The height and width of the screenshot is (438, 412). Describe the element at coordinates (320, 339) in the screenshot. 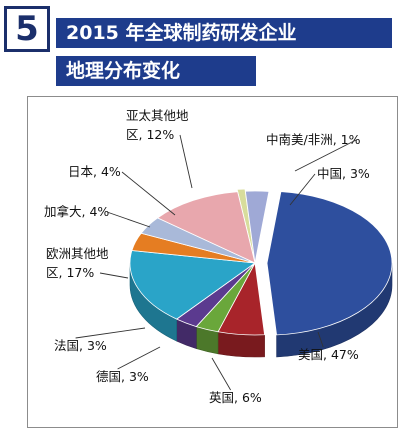

I see `leader-line-美国` at that location.